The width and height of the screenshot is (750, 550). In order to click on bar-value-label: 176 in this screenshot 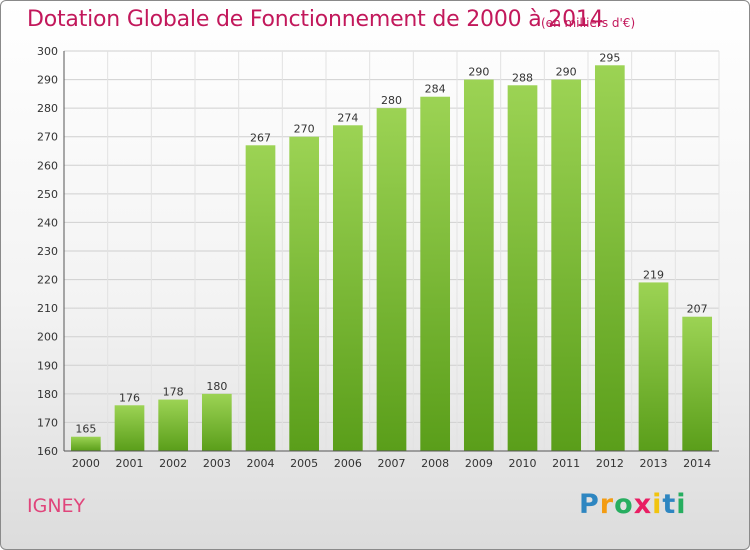, I will do `click(129, 397)`.